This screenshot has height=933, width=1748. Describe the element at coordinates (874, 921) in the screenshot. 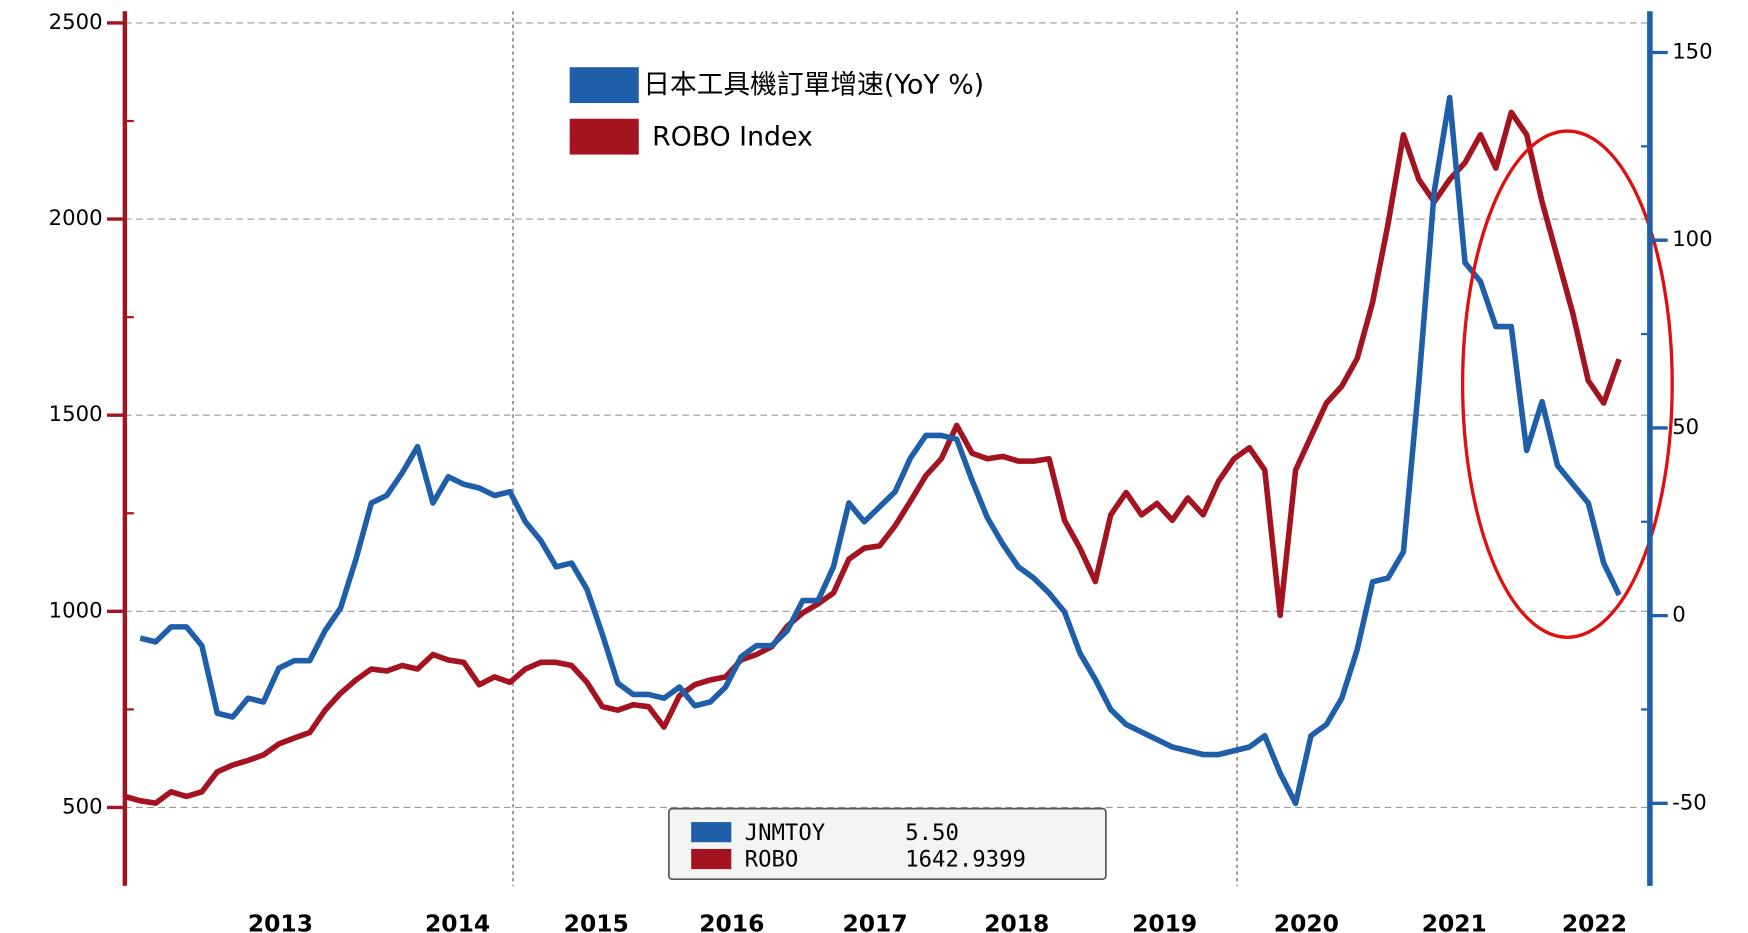

I see `x-tick-label: 2017` at that location.